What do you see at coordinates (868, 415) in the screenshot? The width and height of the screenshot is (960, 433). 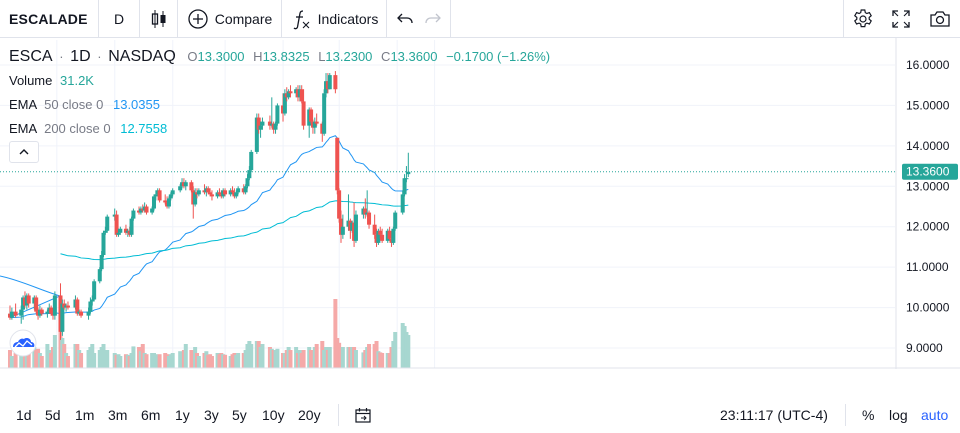 I see `percent-scale-button: %` at bounding box center [868, 415].